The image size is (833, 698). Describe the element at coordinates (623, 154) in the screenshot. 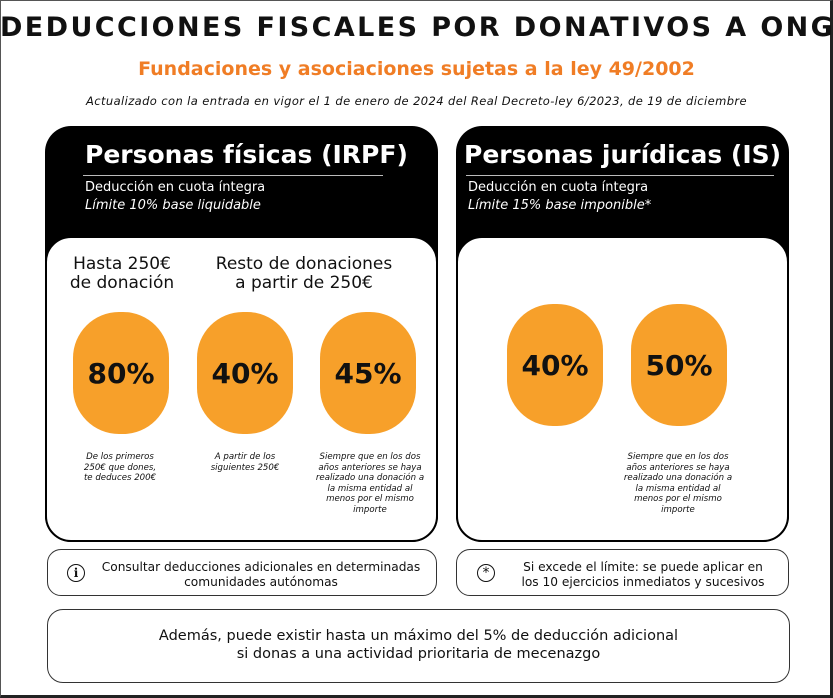

I see `companies-title: Personas jurídicas (IS)` at that location.